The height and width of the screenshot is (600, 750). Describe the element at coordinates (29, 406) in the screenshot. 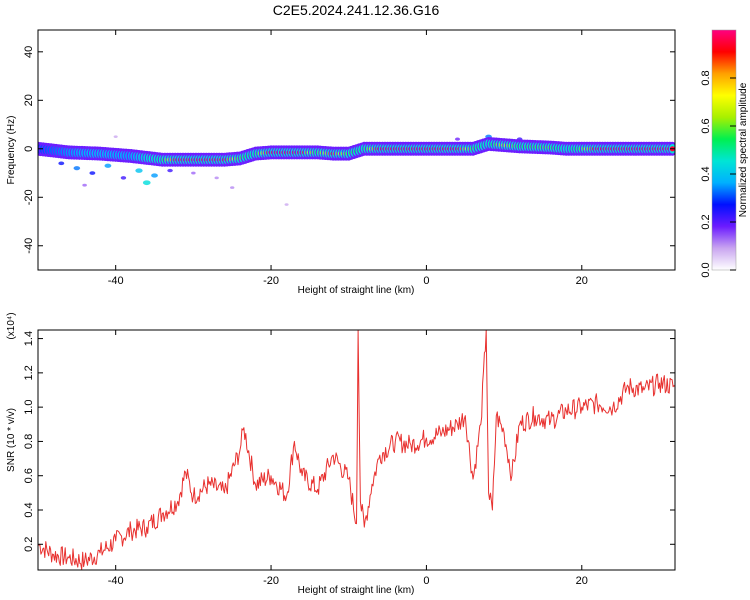

I see `snr-y-tick-label: 1.0` at that location.